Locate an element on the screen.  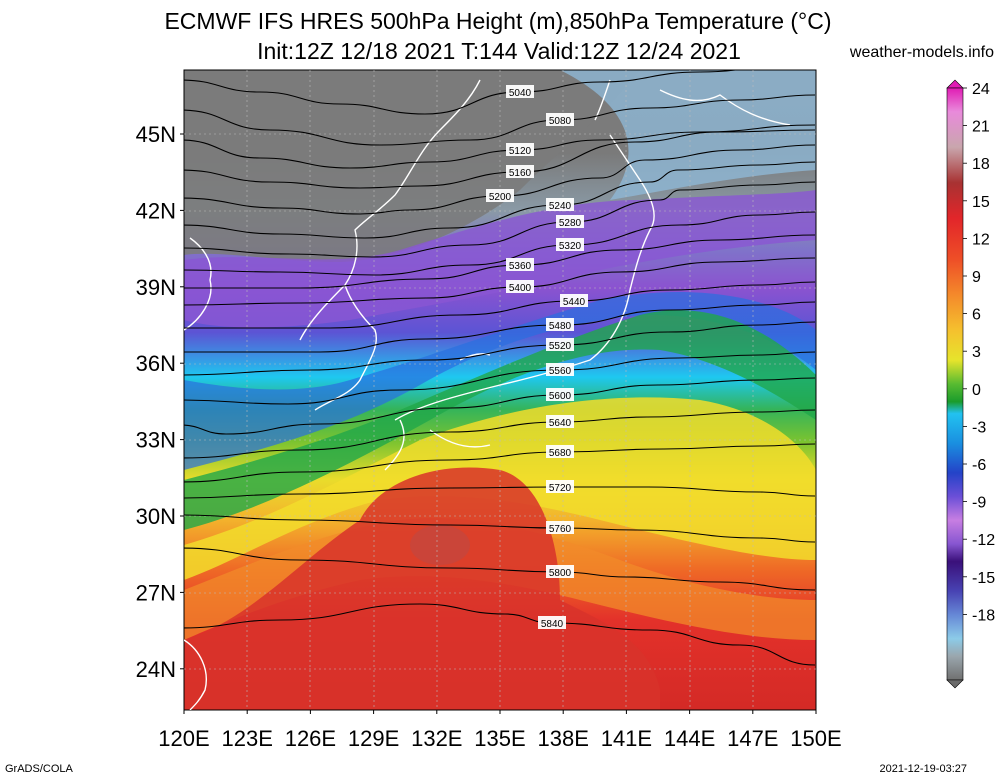
svg-text: 5160 is located at coordinates (520, 173).